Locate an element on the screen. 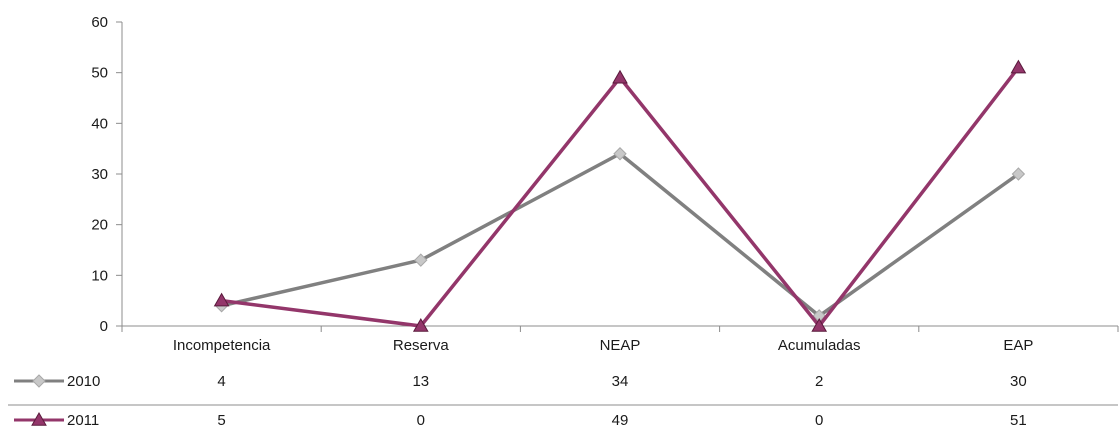 The width and height of the screenshot is (1120, 437). legend-key-2011 is located at coordinates (39, 418).